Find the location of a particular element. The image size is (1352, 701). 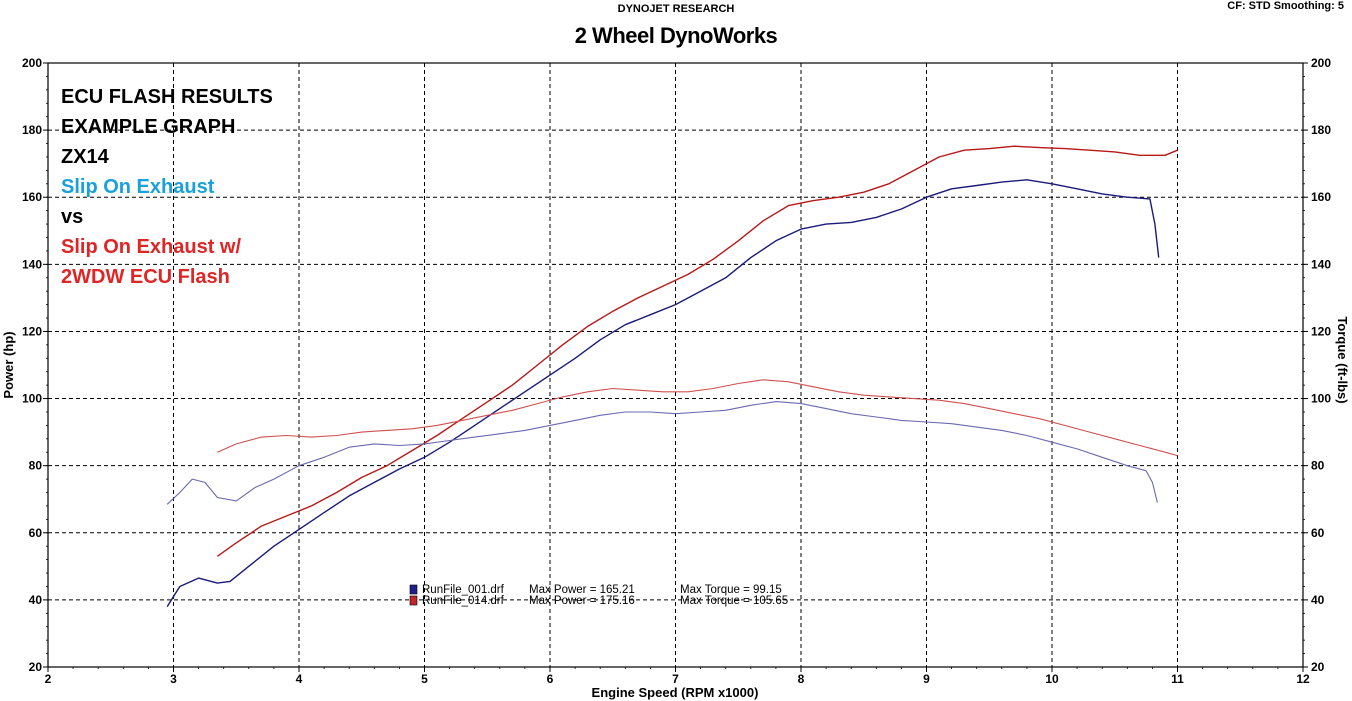

y2-tick-label: 20 is located at coordinates (1318, 667).